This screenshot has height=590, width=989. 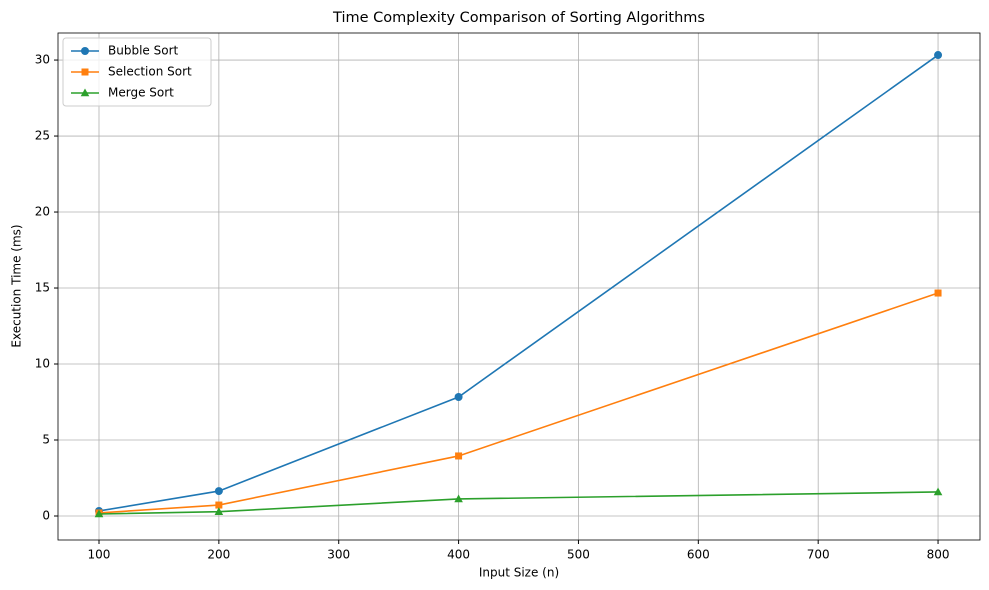 I want to click on x-tick-label: 600, so click(x=698, y=555).